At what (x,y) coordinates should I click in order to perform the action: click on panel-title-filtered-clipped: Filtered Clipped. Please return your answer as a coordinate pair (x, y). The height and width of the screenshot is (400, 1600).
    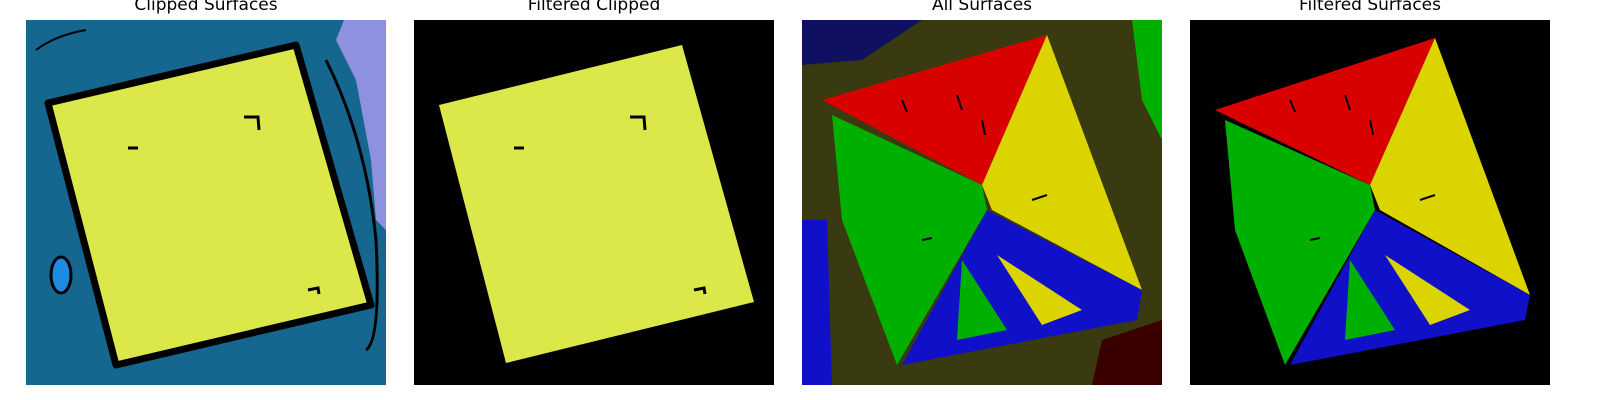
    Looking at the image, I should click on (594, 7).